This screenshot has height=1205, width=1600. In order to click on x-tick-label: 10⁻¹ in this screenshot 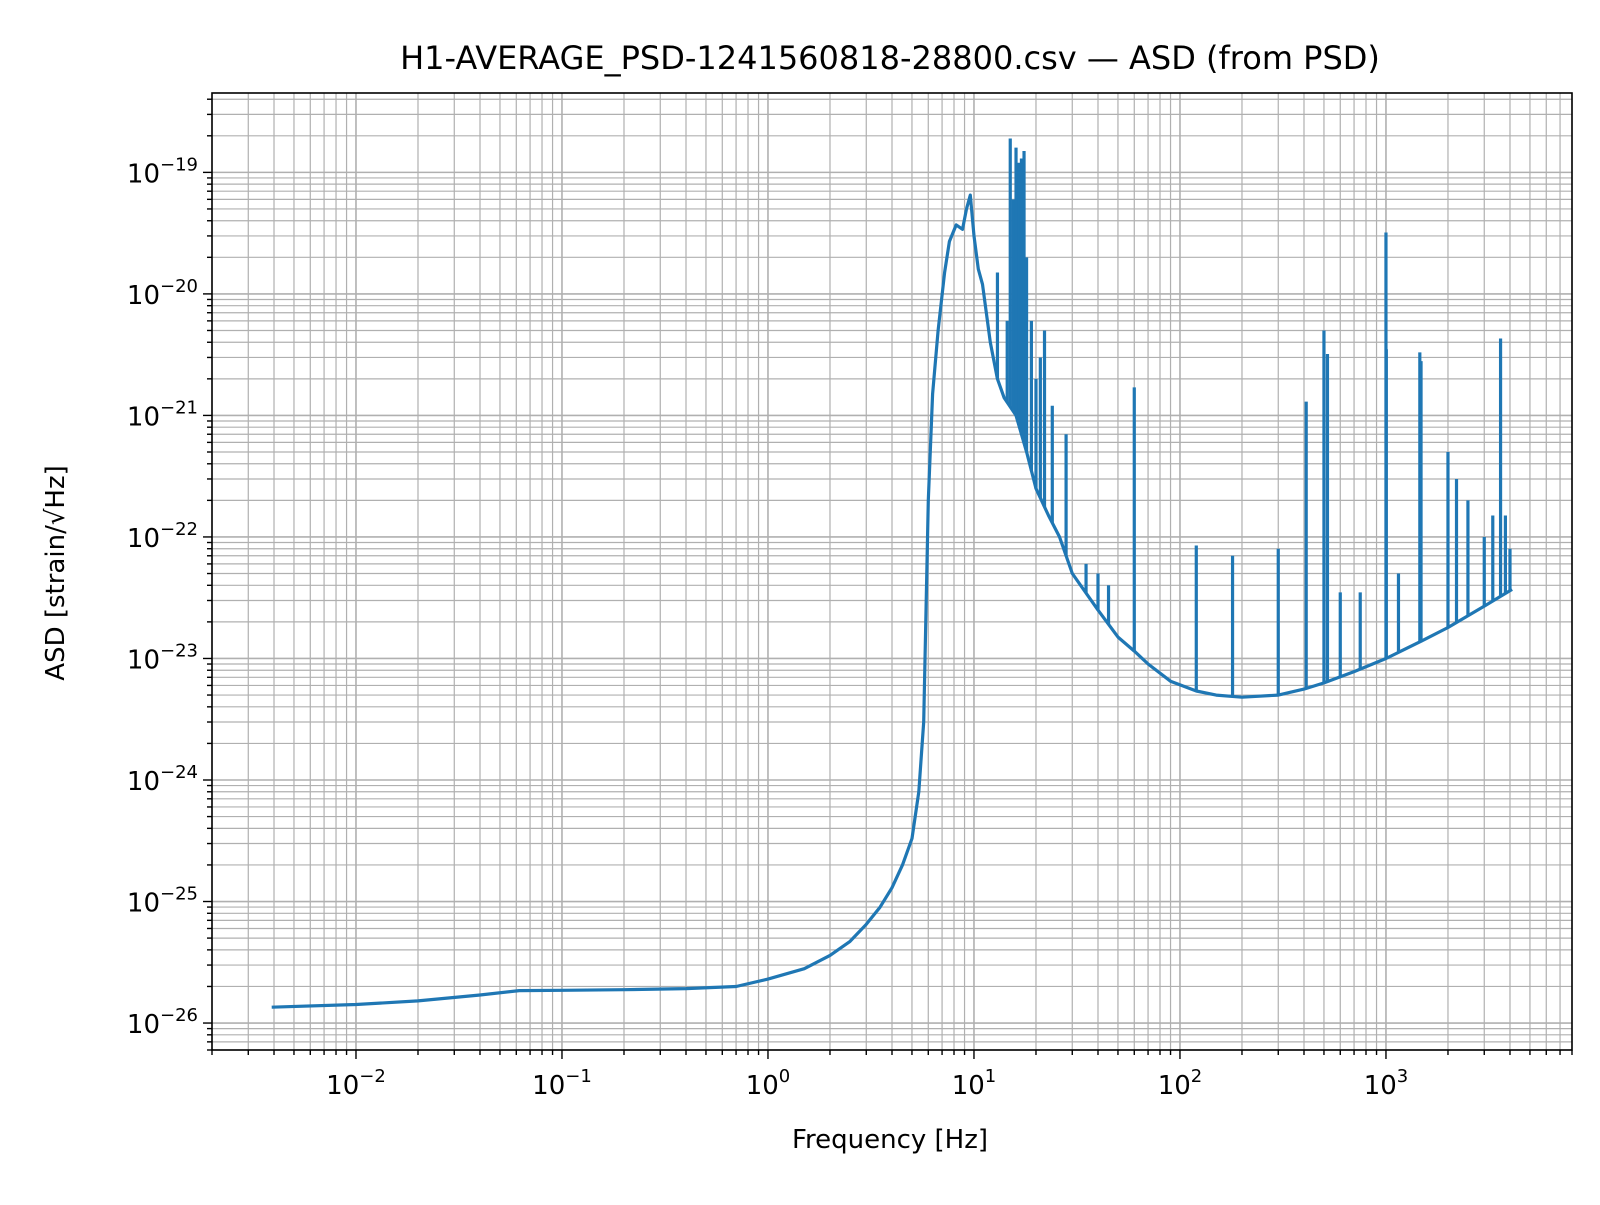, I will do `click(562, 1083)`.